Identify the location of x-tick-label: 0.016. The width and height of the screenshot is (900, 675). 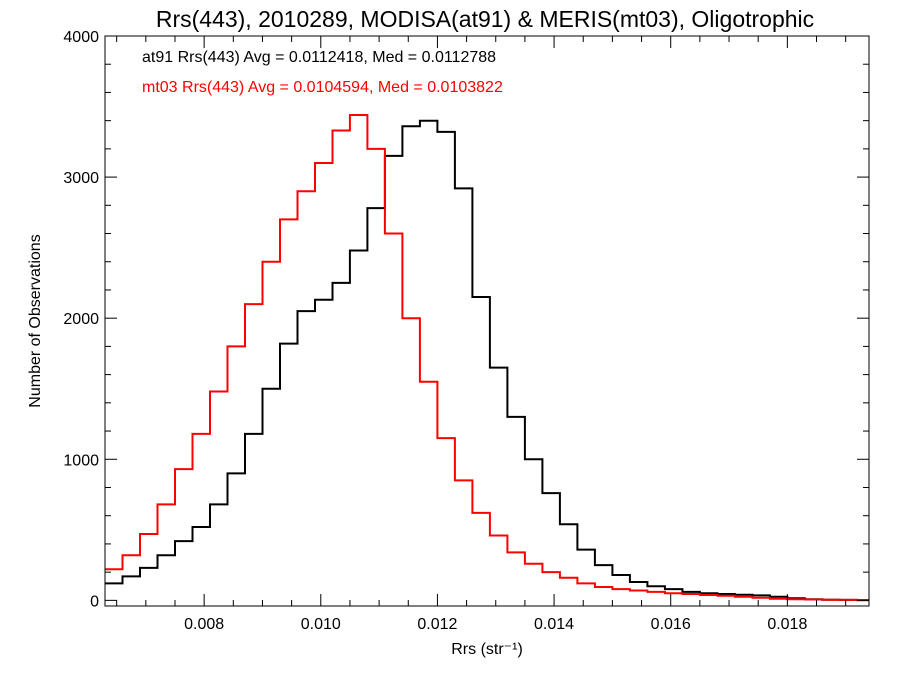
(671, 624).